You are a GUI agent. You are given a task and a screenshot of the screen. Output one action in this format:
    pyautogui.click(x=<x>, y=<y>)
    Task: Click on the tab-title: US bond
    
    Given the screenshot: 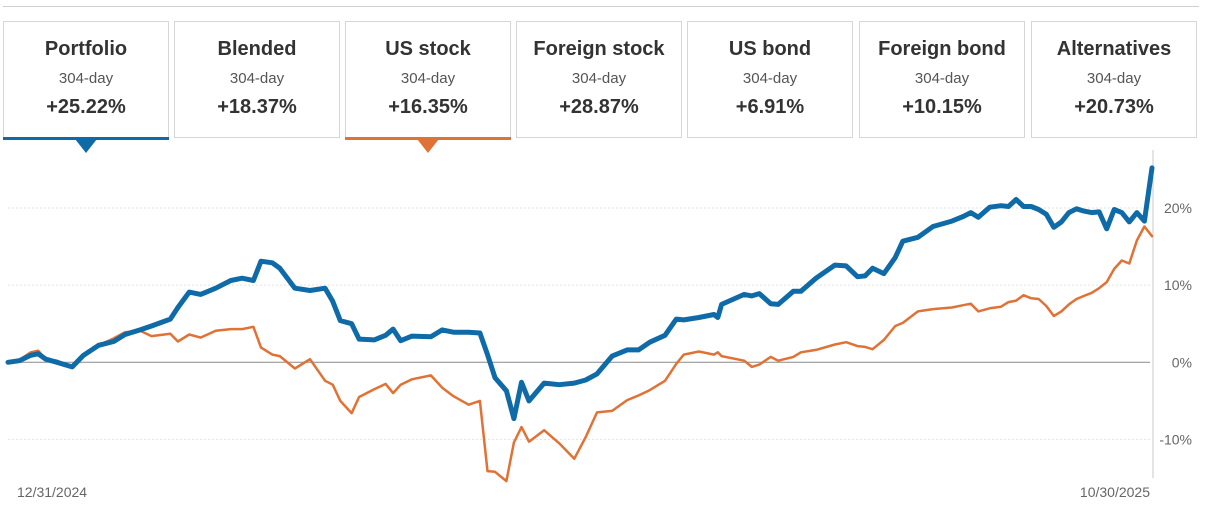 What is the action you would take?
    pyautogui.click(x=770, y=49)
    